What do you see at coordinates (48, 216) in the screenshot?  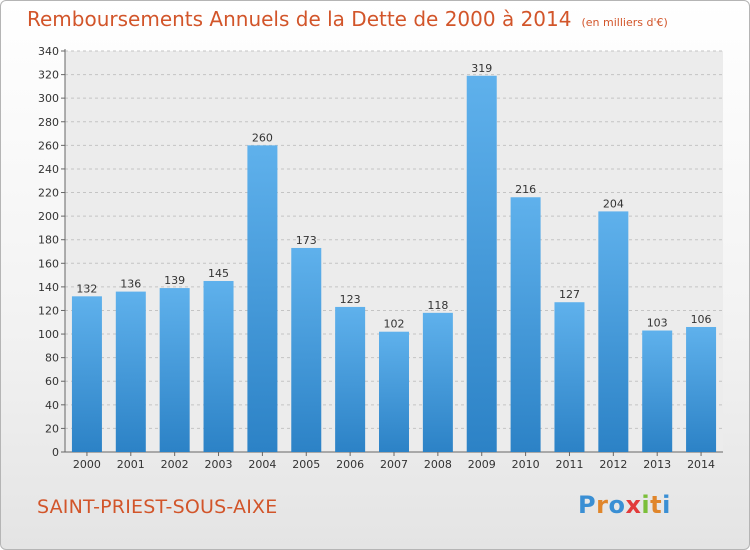 I see `y-tick-label: 200` at bounding box center [48, 216].